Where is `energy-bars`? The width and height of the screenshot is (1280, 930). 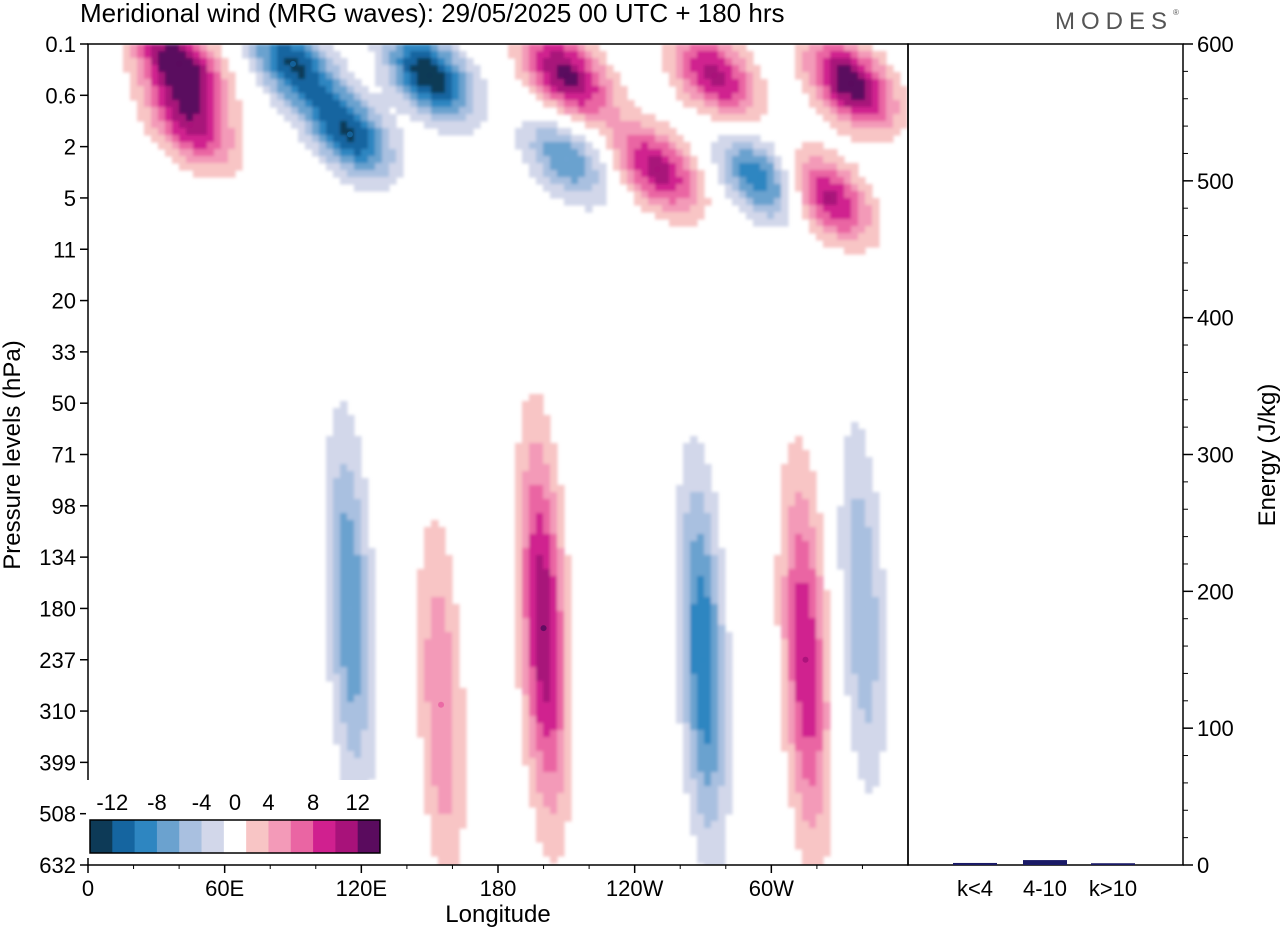
energy-bars is located at coordinates (1044, 862).